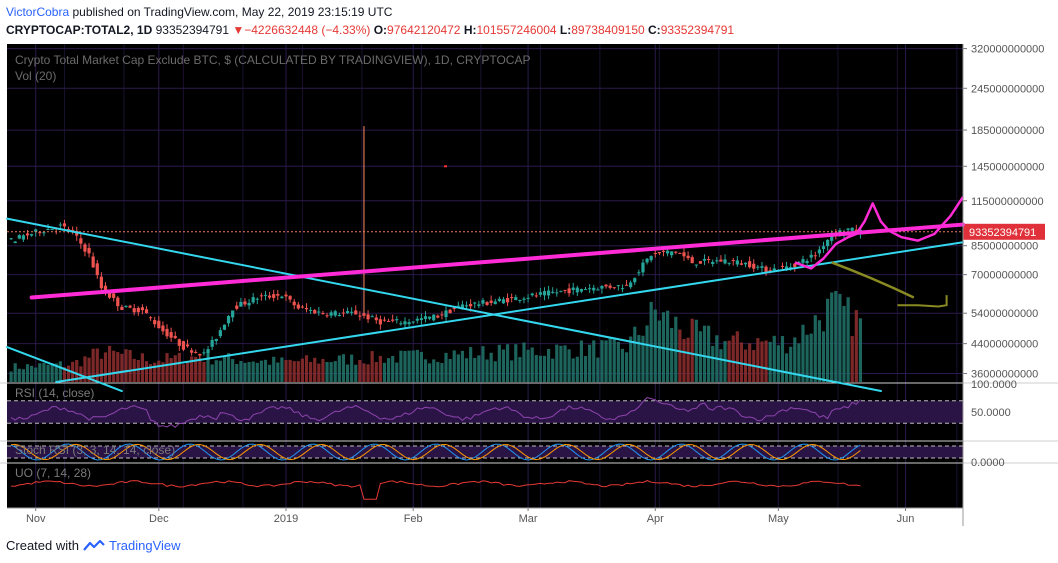 The height and width of the screenshot is (563, 1058). Describe the element at coordinates (144, 545) in the screenshot. I see `tradingview-brand-link: TradingView` at that location.